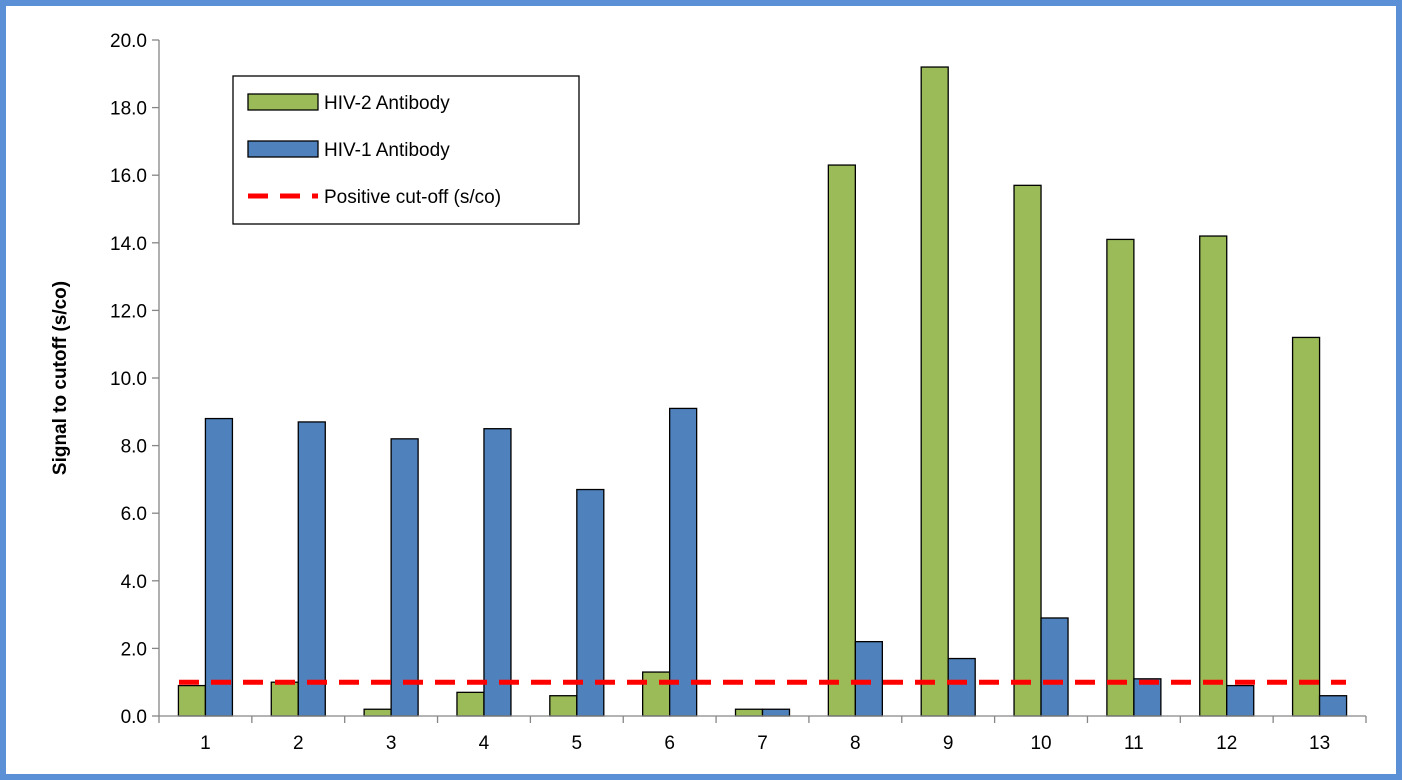 This screenshot has width=1402, height=780. What do you see at coordinates (412, 197) in the screenshot?
I see `legend-label: Positive cut-off (s/co)` at bounding box center [412, 197].